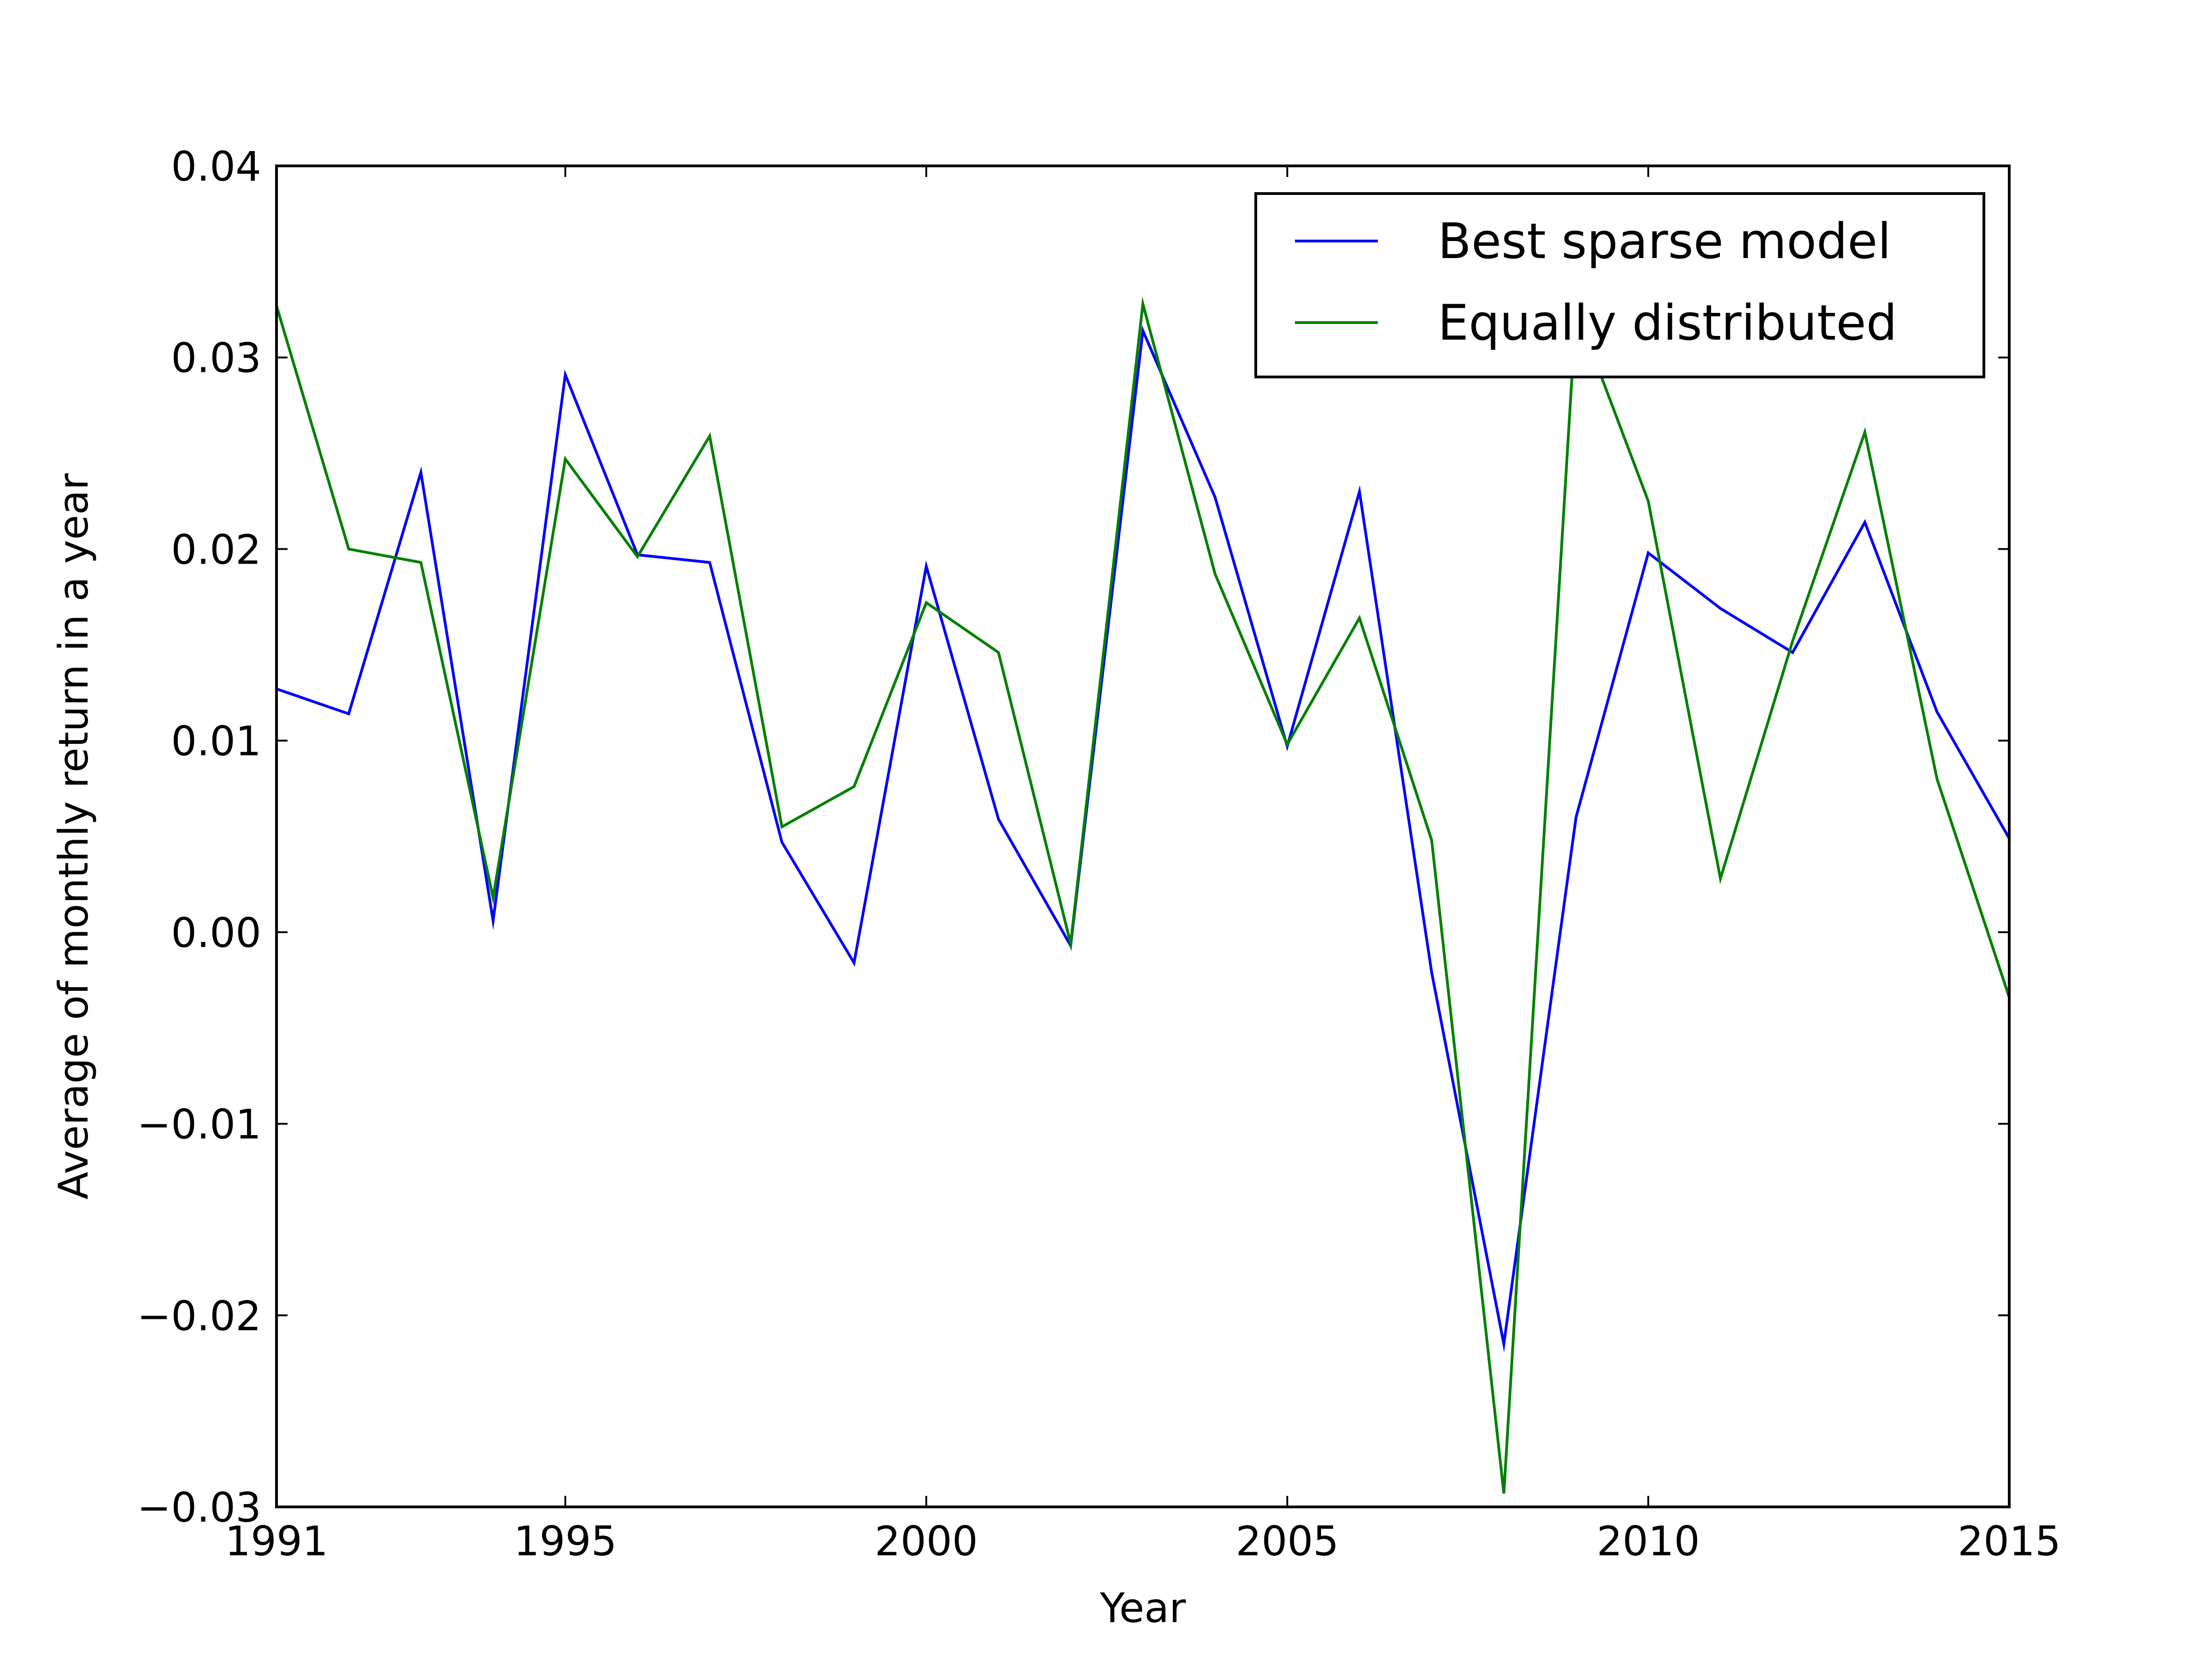 The image size is (2212, 1659). What do you see at coordinates (1143, 1608) in the screenshot?
I see `x-axis-title: Year` at bounding box center [1143, 1608].